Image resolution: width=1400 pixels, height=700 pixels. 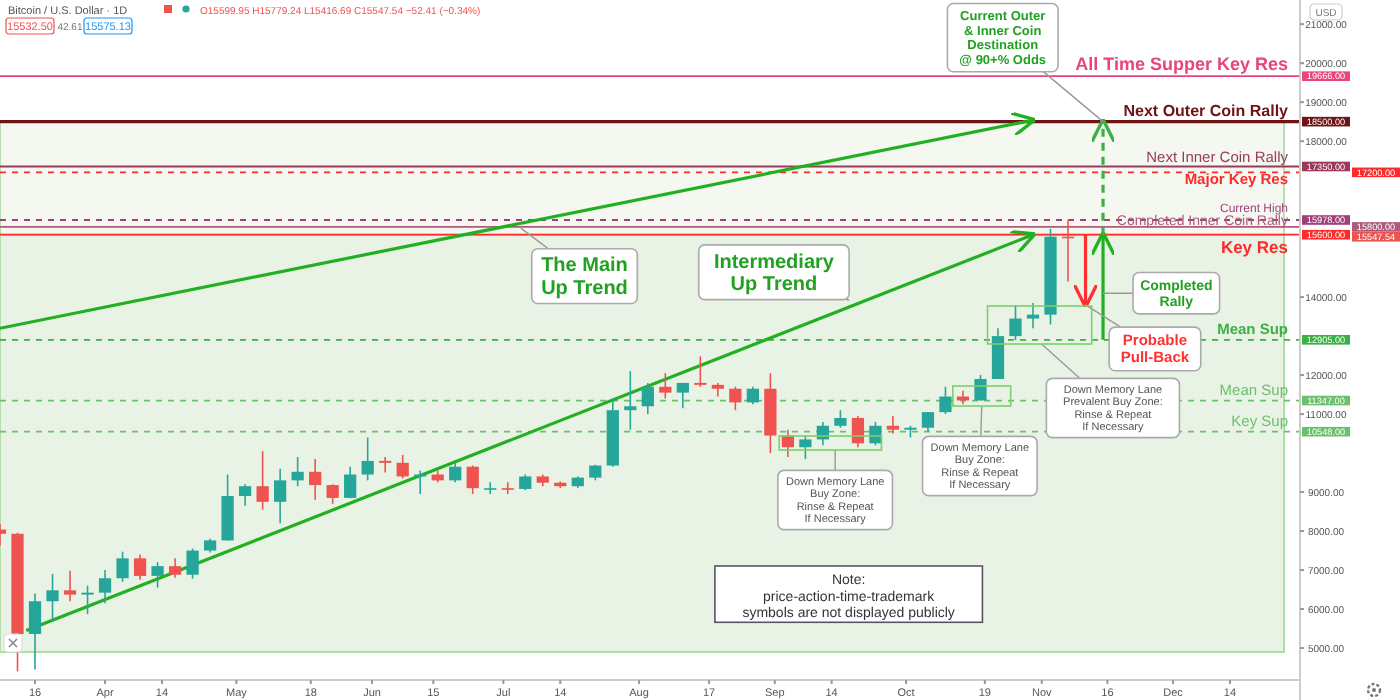 I want to click on ref-line-label: Next Outer Coin Rally, so click(x=1206, y=110).